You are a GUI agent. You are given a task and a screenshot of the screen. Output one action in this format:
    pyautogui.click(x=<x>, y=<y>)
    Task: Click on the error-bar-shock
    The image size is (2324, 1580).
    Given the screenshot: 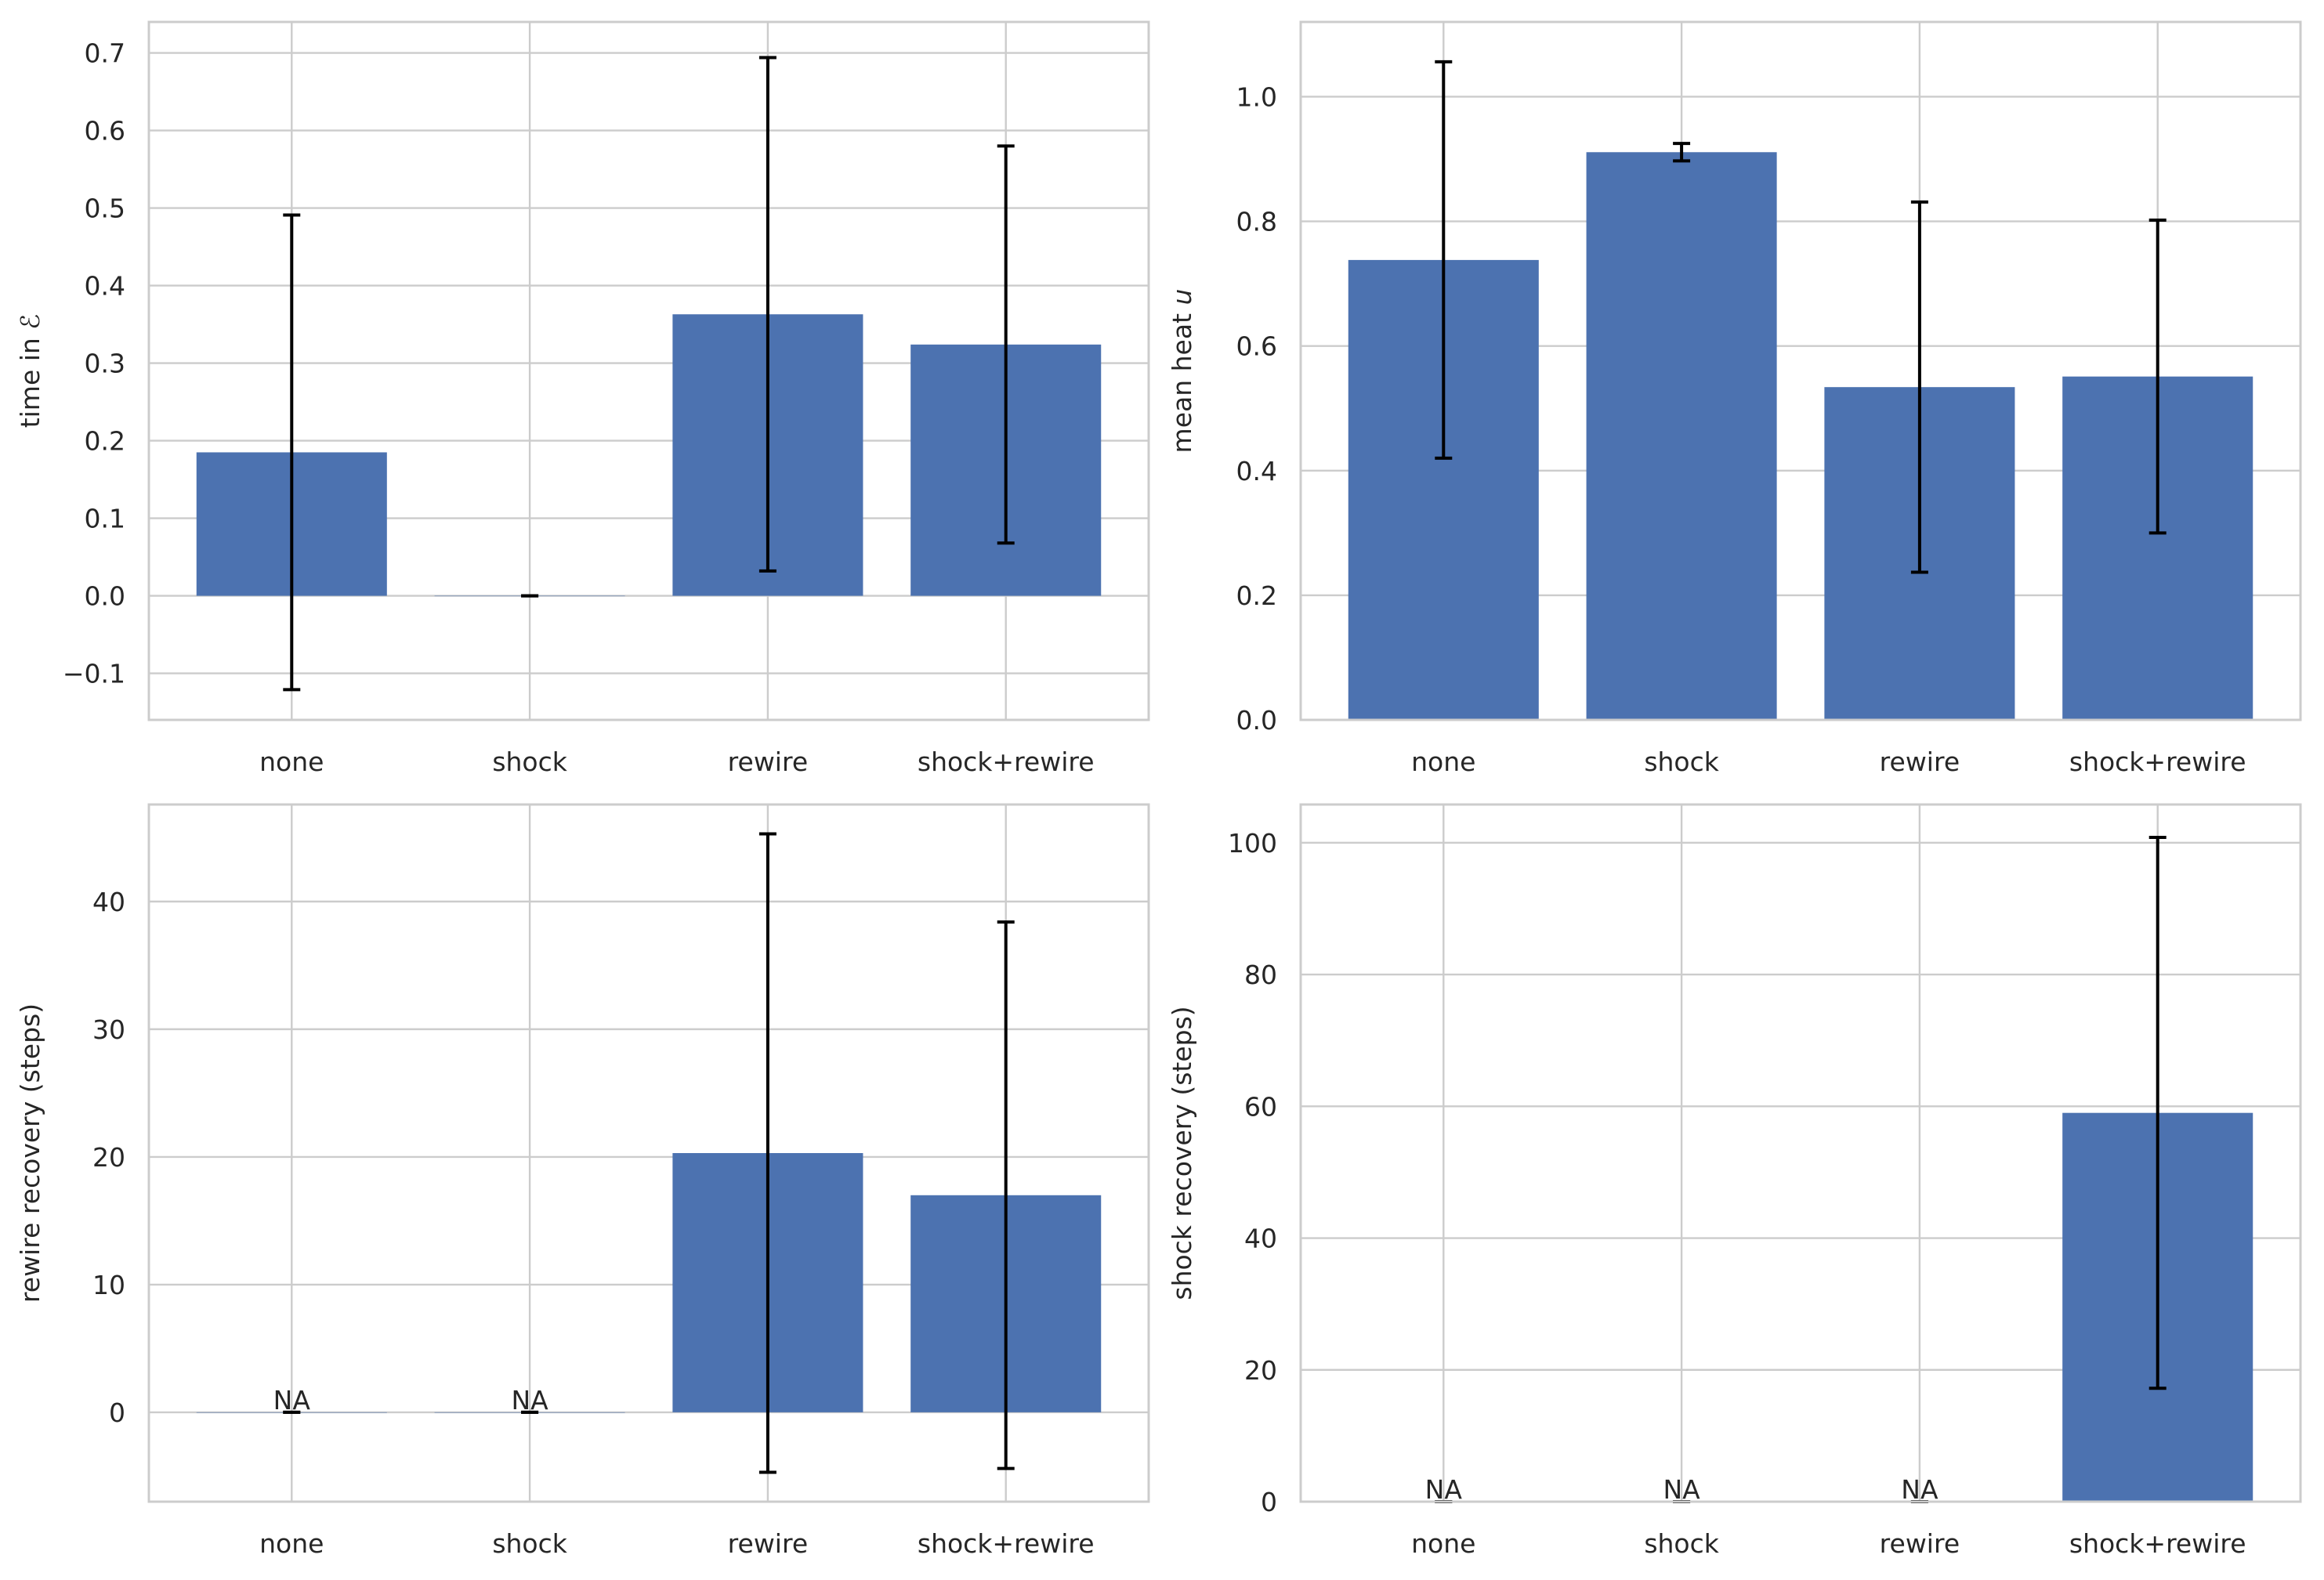 What is the action you would take?
    pyautogui.click(x=1682, y=152)
    